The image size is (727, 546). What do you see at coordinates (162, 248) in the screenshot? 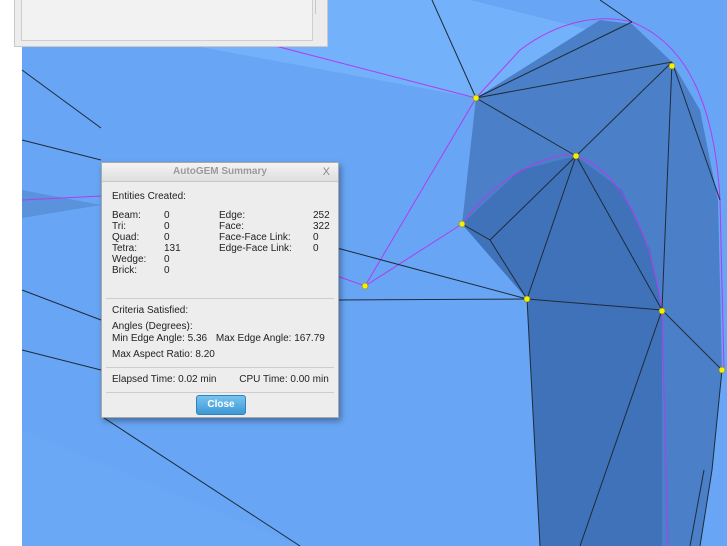
I see `stat-row-tetra: Tetra: 131` at bounding box center [162, 248].